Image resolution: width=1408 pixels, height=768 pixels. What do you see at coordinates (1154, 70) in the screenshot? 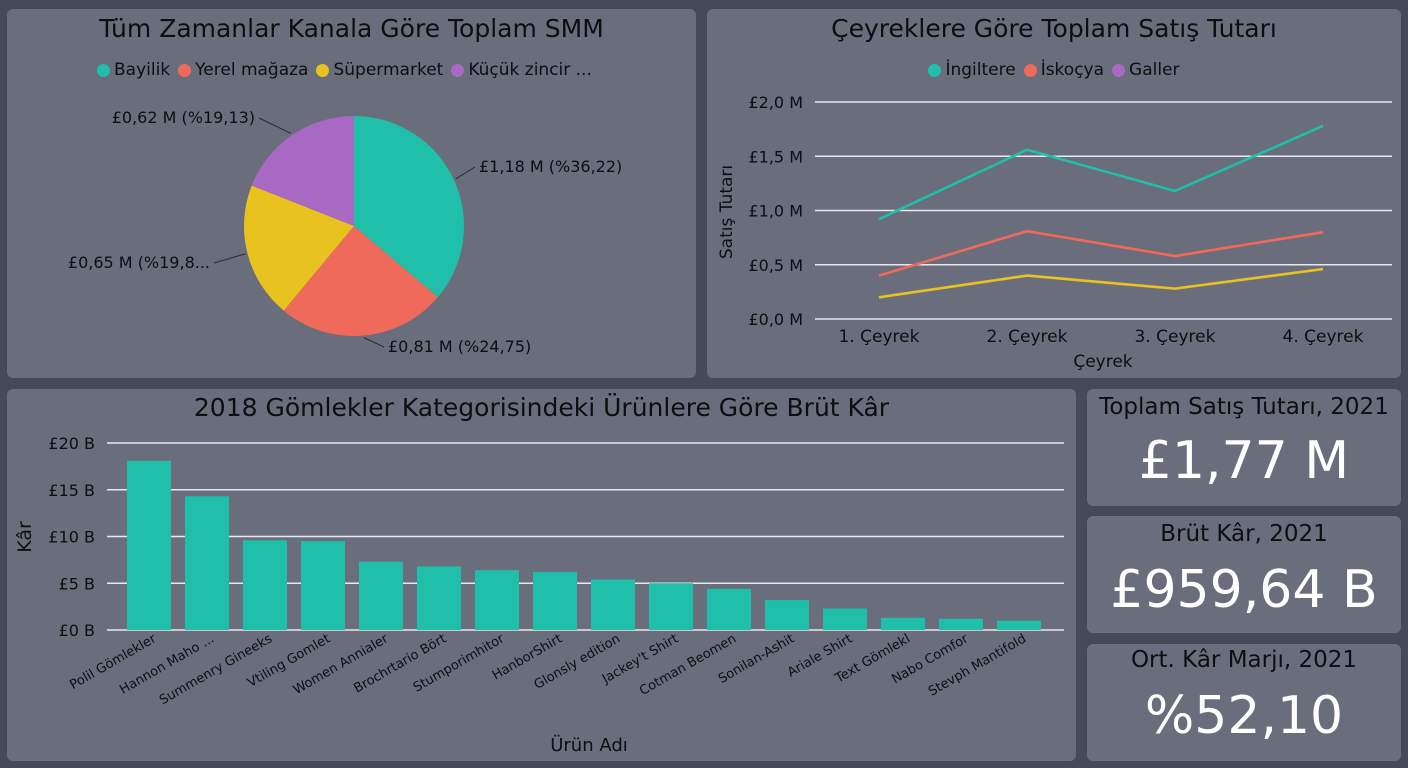
I see `legend-label: Galler` at bounding box center [1154, 70].